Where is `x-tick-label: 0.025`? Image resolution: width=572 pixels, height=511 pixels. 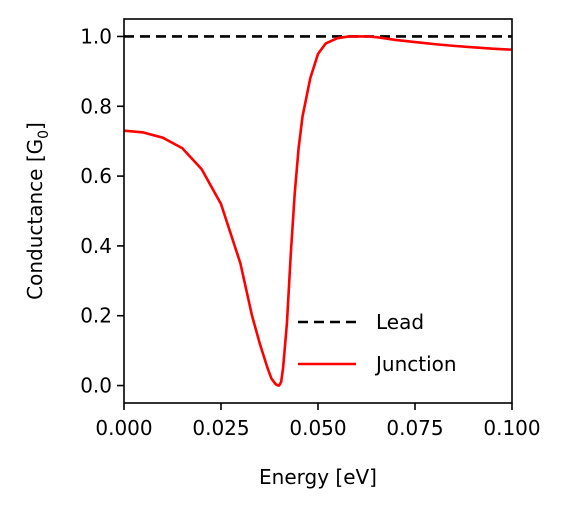 x-tick-label: 0.025 is located at coordinates (220, 428).